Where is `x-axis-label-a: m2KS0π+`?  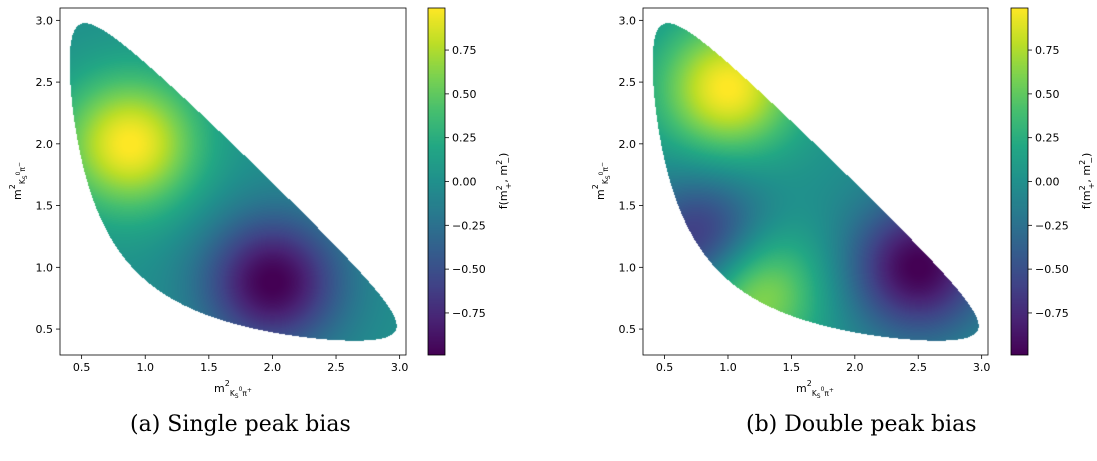
x-axis-label-a: m2KS0π+ is located at coordinates (233, 389).